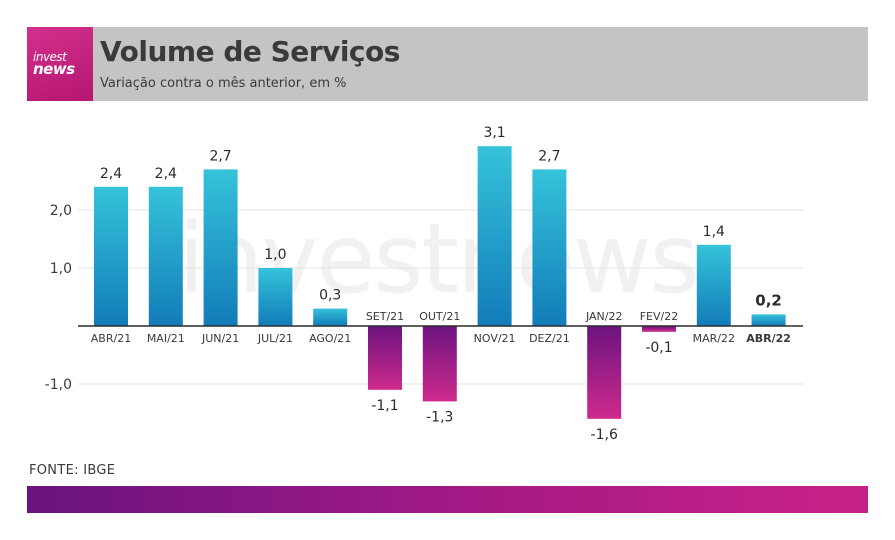 This screenshot has height=540, width=895. What do you see at coordinates (494, 133) in the screenshot?
I see `data-label: 3,1` at bounding box center [494, 133].